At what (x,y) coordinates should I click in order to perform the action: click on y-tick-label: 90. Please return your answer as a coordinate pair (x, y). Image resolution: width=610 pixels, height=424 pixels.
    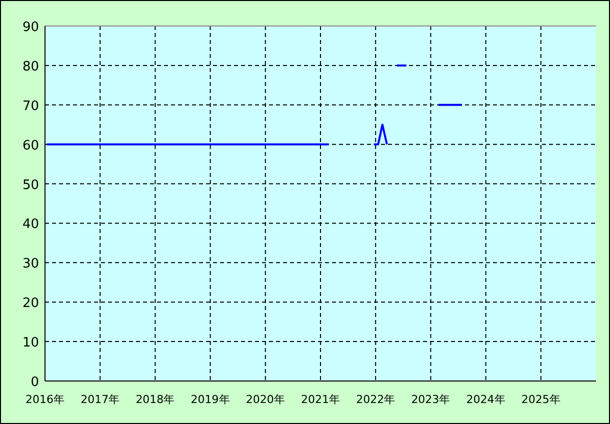
    Looking at the image, I should click on (30, 27).